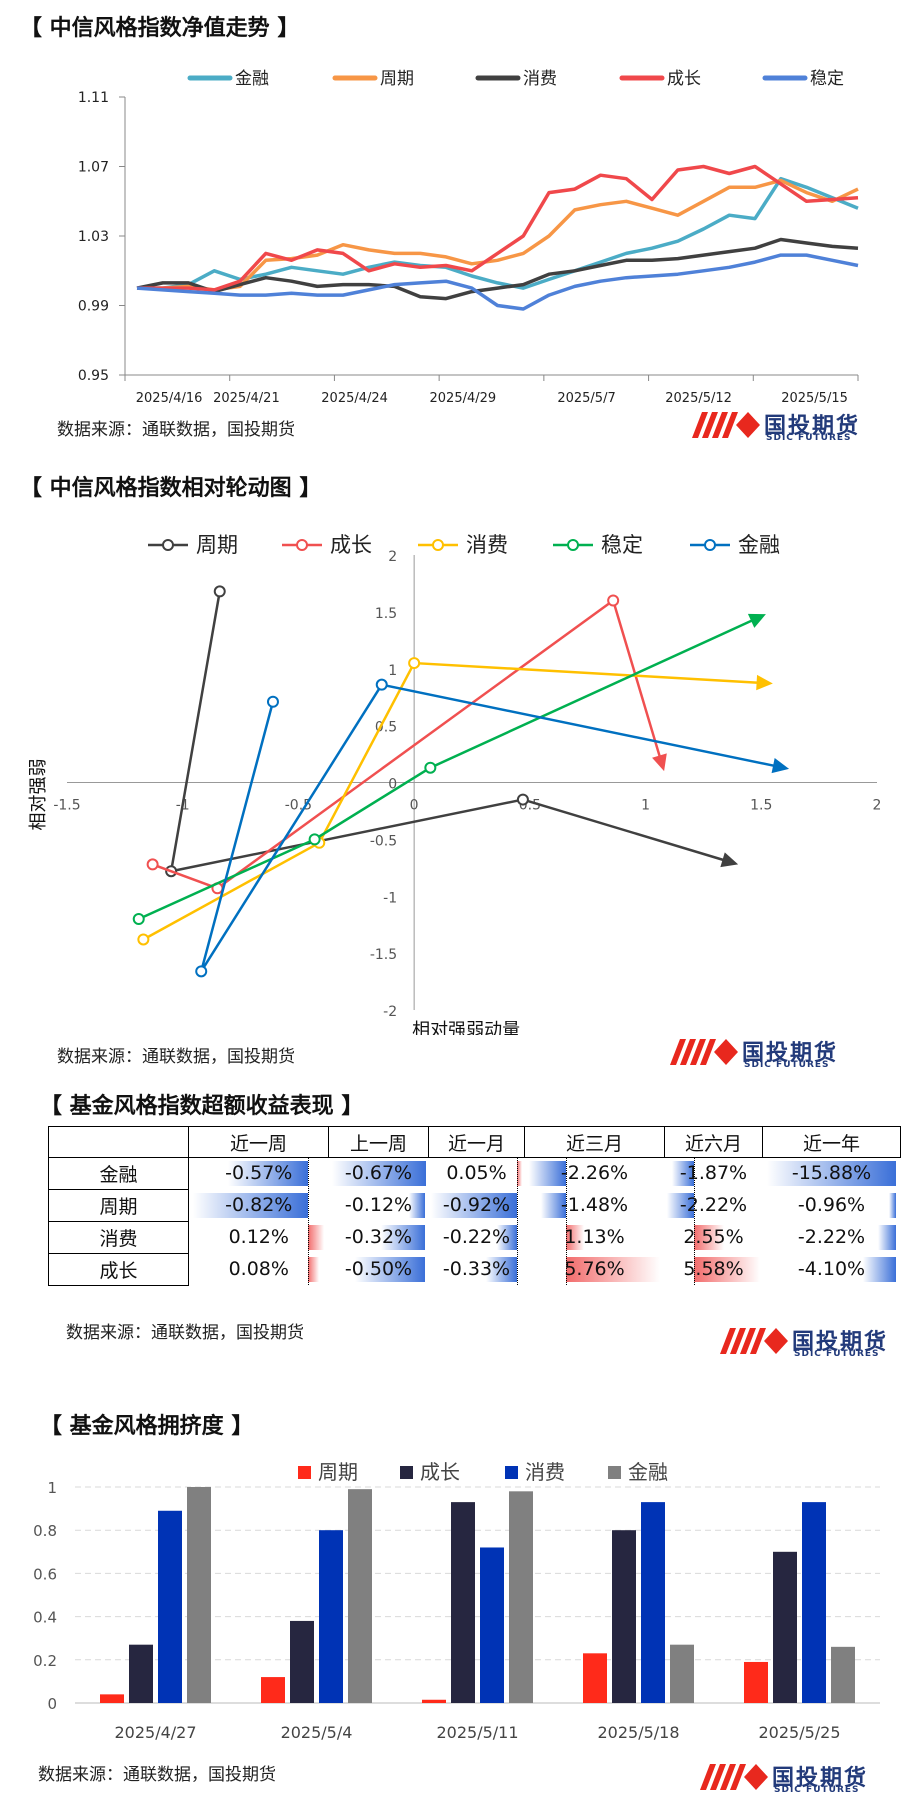 This screenshot has width=924, height=1810. Describe the element at coordinates (45, 1661) in the screenshot. I see `y-tick-label: 0.2` at that location.